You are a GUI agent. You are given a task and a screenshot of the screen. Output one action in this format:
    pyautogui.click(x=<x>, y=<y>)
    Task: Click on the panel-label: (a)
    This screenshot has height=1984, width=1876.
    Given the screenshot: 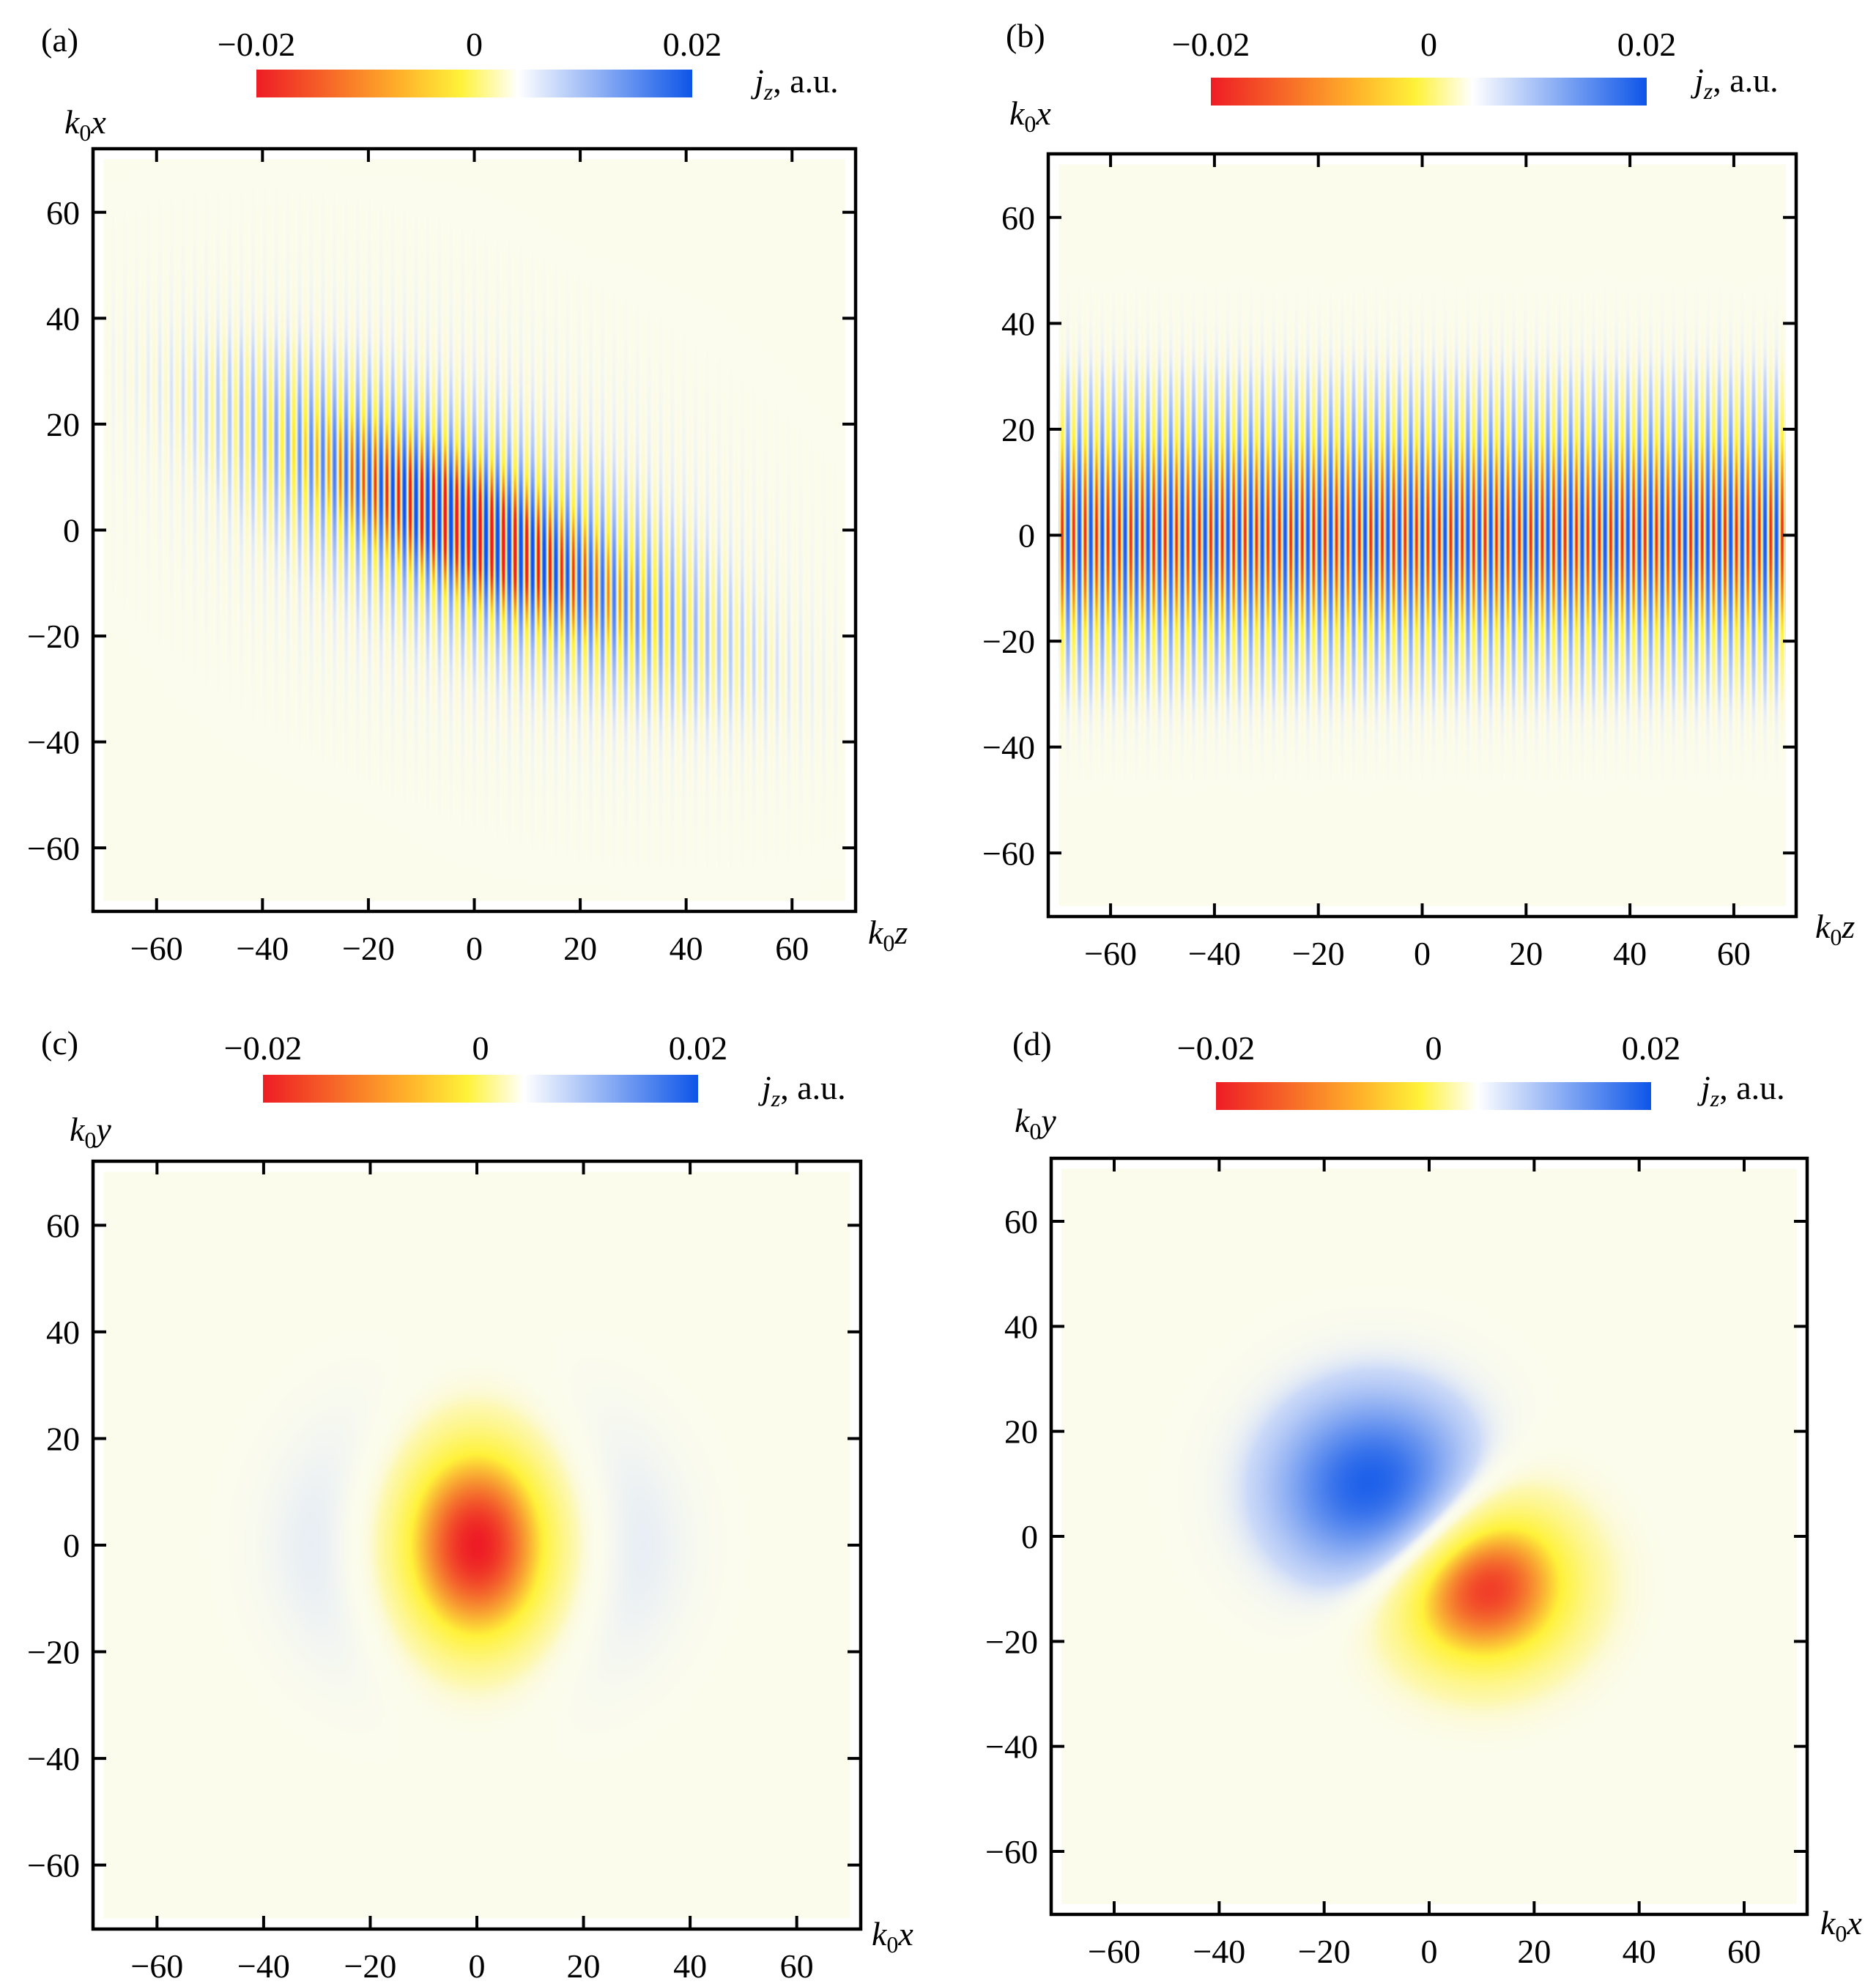 What is the action you would take?
    pyautogui.click(x=59, y=40)
    